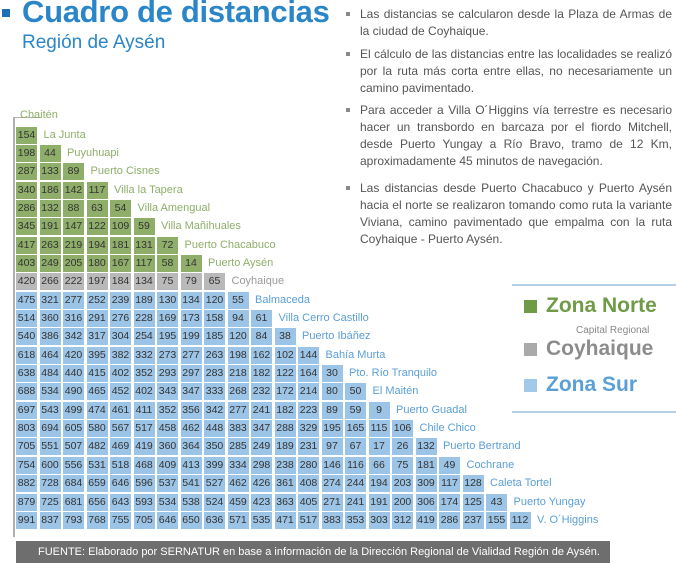 The image size is (676, 564). What do you see at coordinates (167, 245) in the screenshot?
I see `distance-cell: 72` at bounding box center [167, 245].